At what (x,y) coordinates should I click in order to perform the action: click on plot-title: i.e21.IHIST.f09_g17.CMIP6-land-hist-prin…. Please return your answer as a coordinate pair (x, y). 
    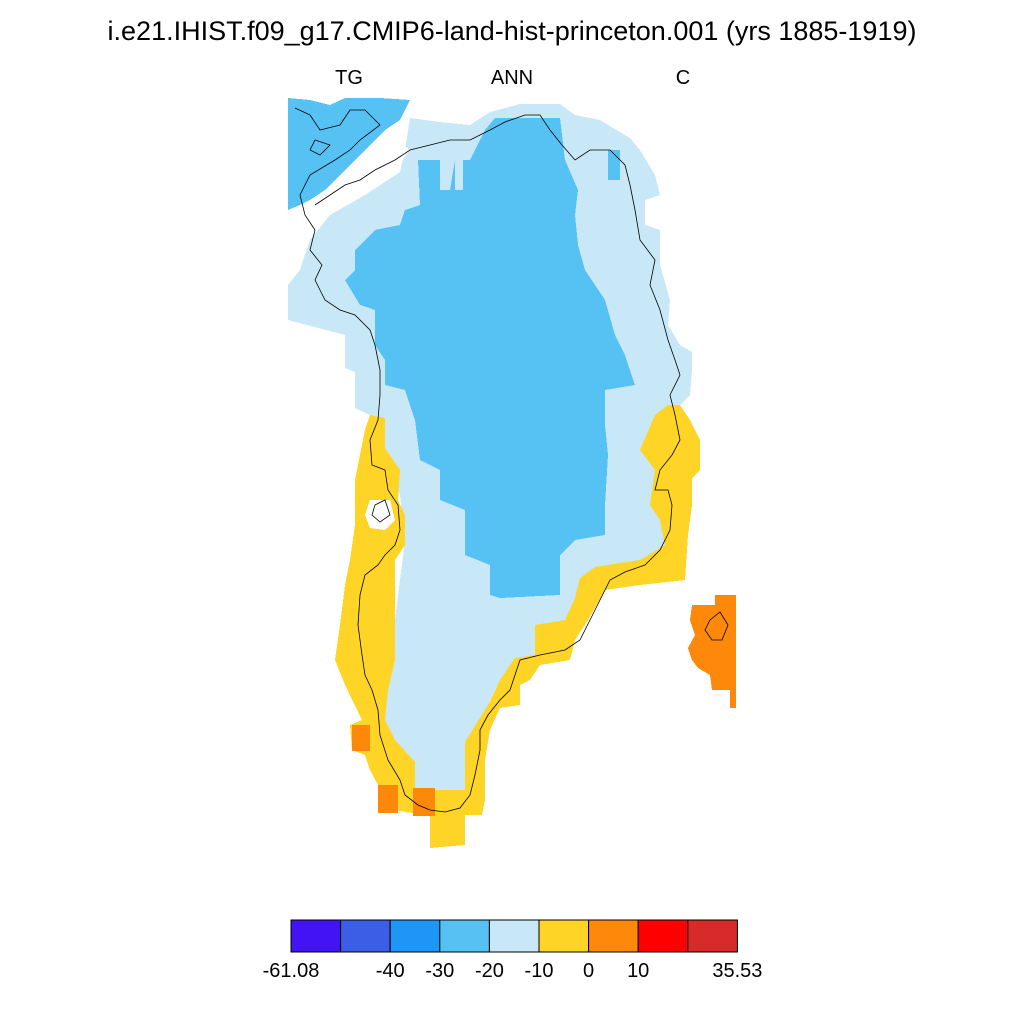
    Looking at the image, I should click on (512, 31).